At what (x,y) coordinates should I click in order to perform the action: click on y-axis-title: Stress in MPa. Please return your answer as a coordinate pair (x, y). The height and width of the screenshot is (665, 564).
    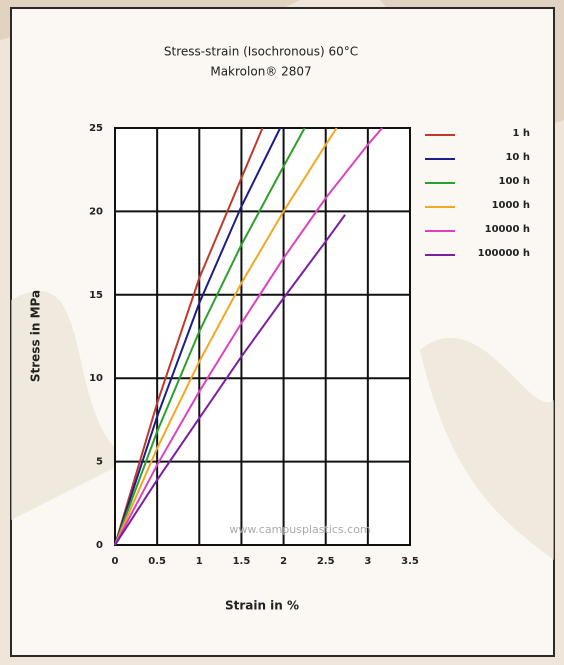
    Looking at the image, I should click on (36, 336).